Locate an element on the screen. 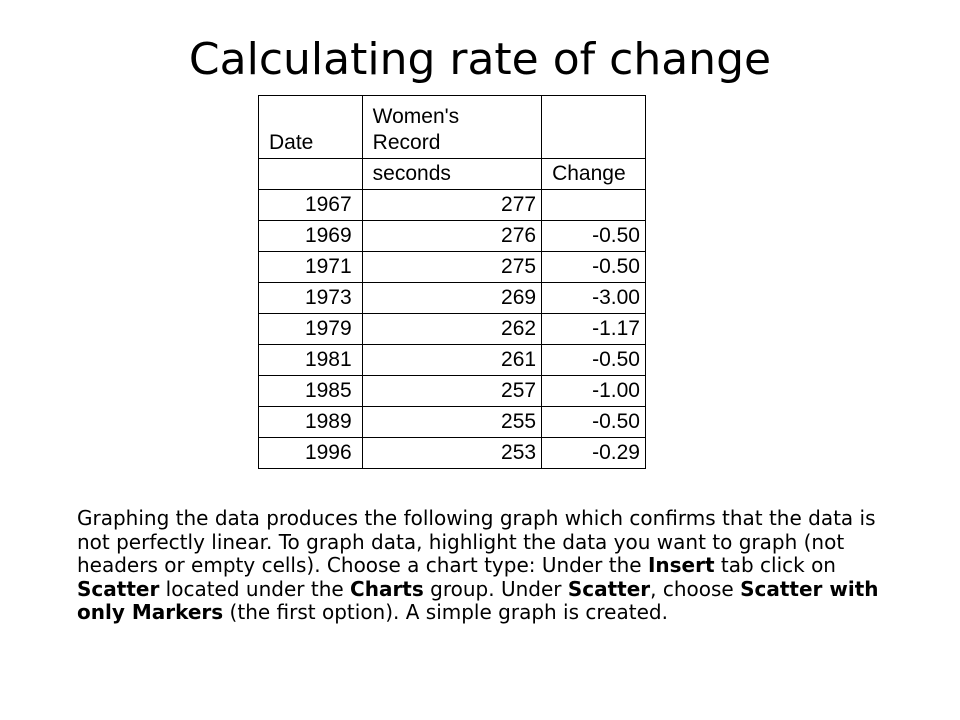  bold-scatter-markers: Scatter with only Markers is located at coordinates (478, 600).